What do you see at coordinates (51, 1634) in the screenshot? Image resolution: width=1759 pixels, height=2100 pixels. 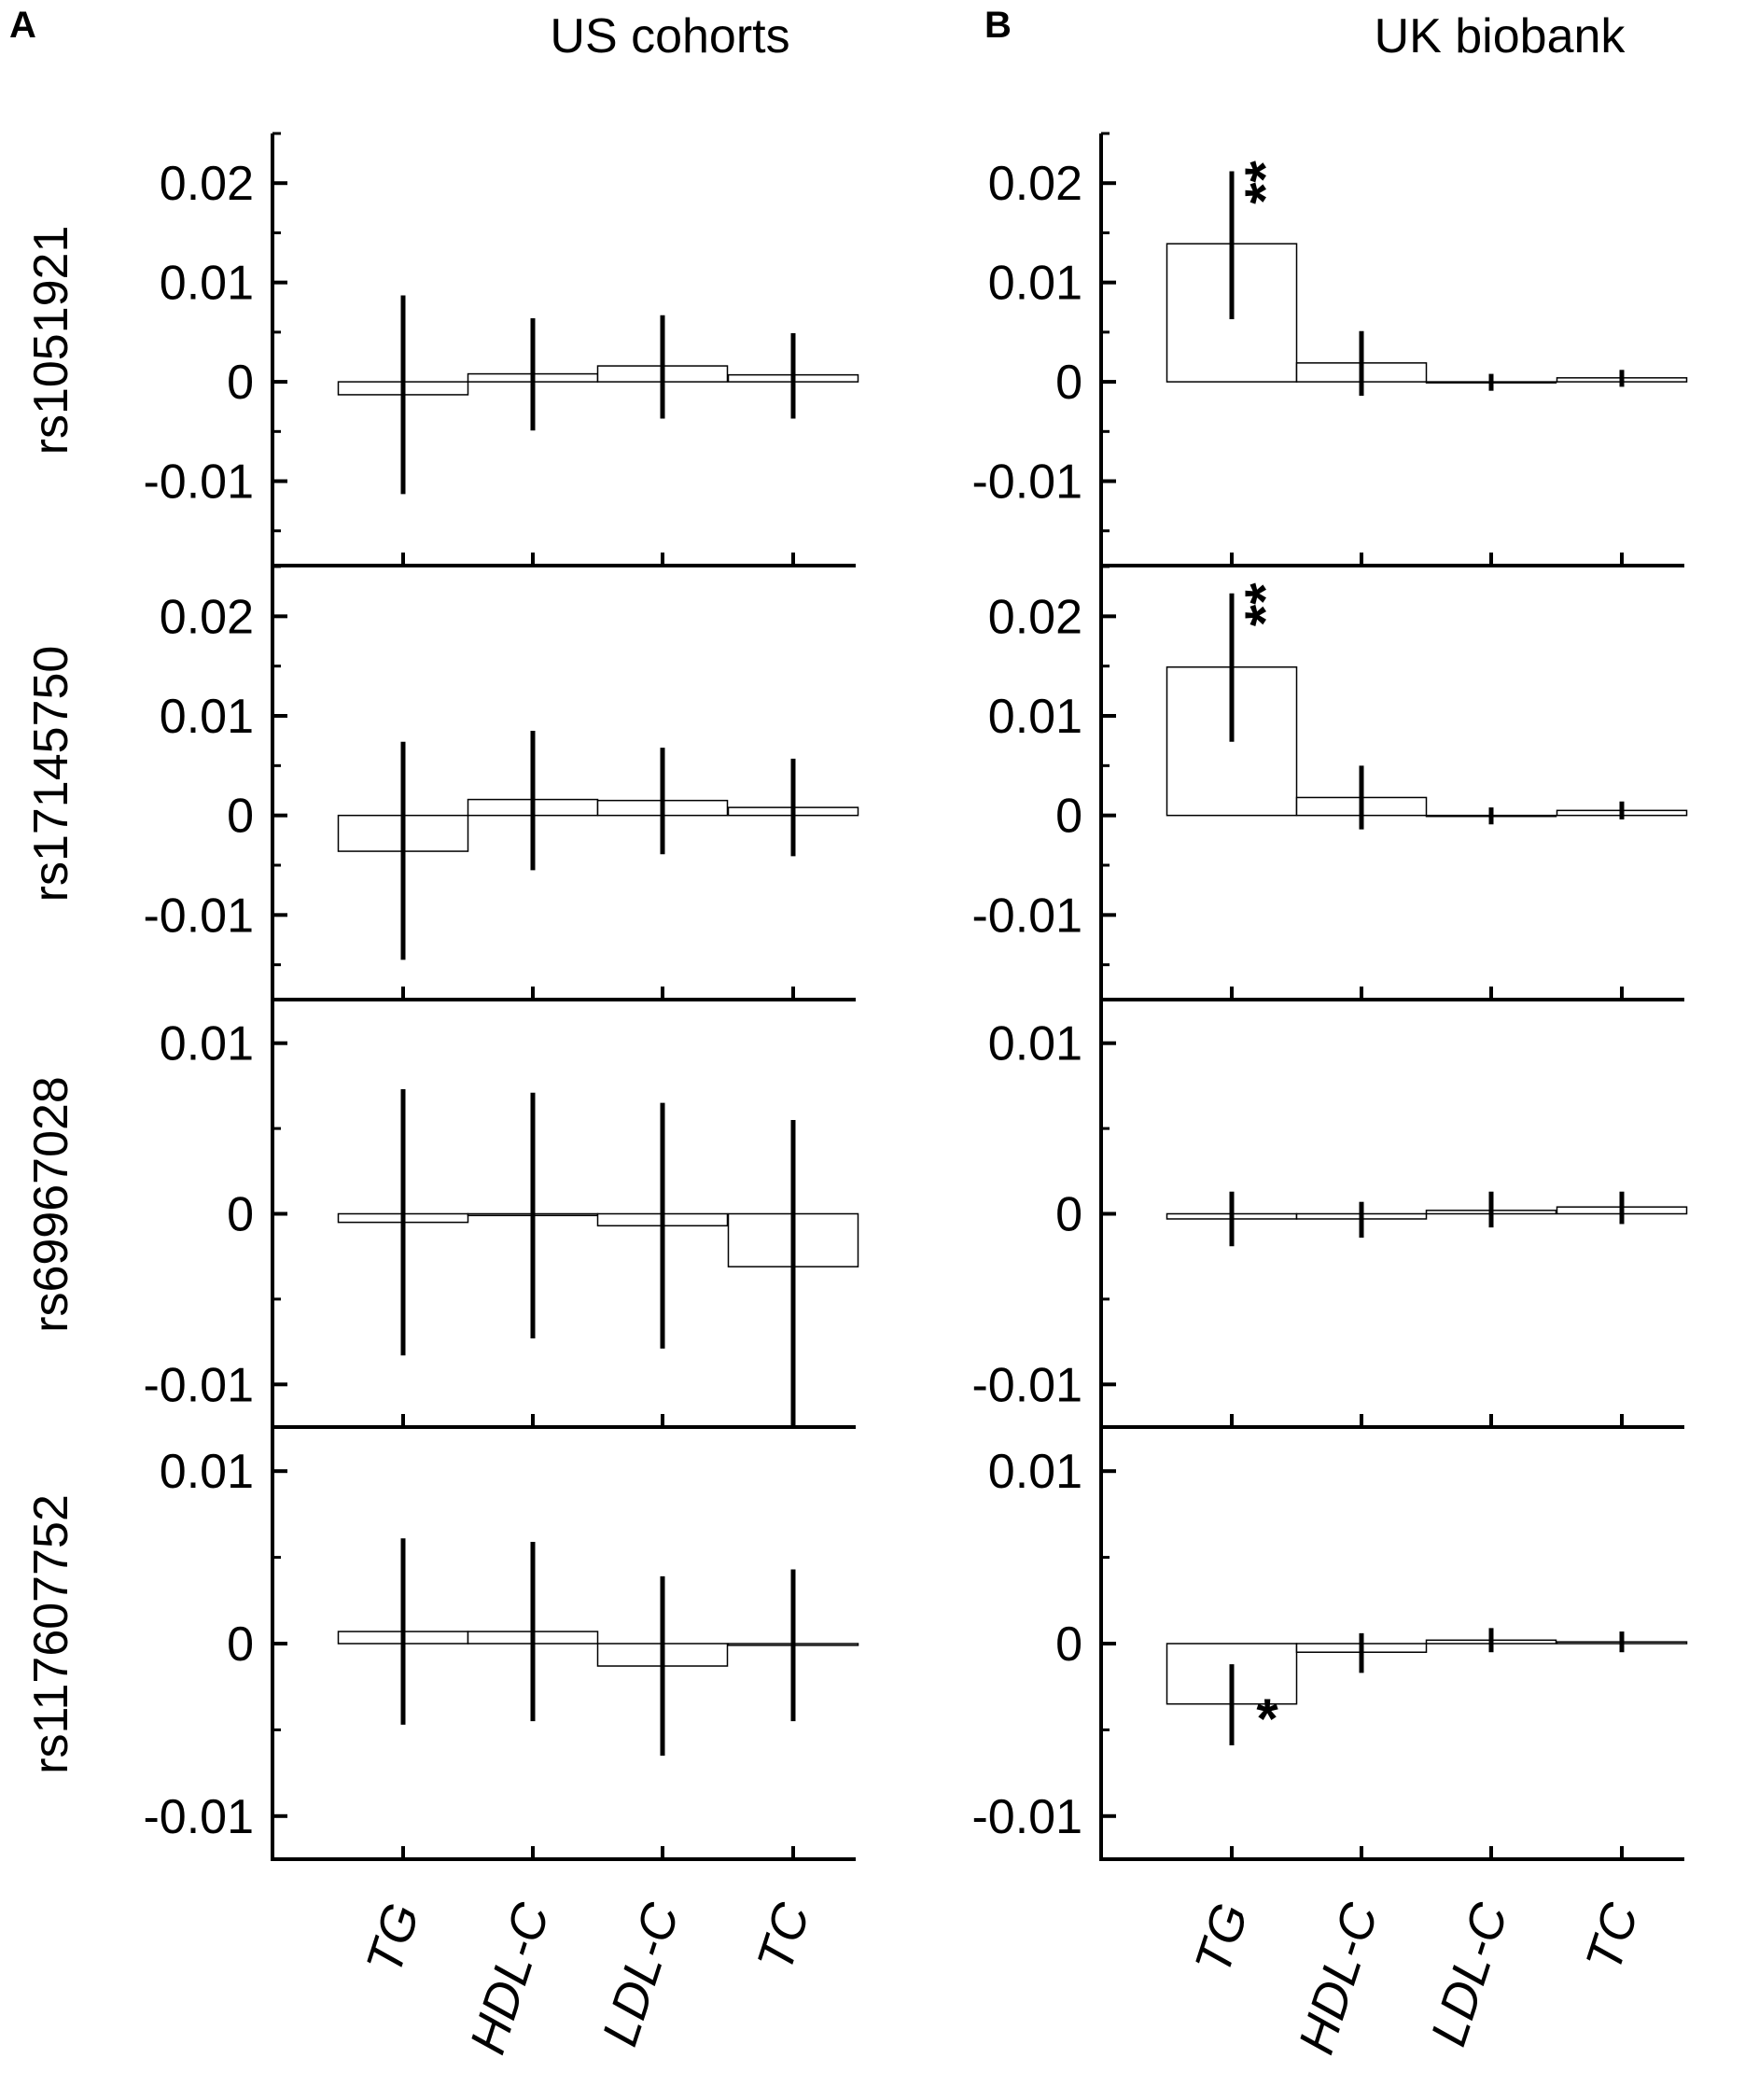 I see `row-label: rs117607752` at bounding box center [51, 1634].